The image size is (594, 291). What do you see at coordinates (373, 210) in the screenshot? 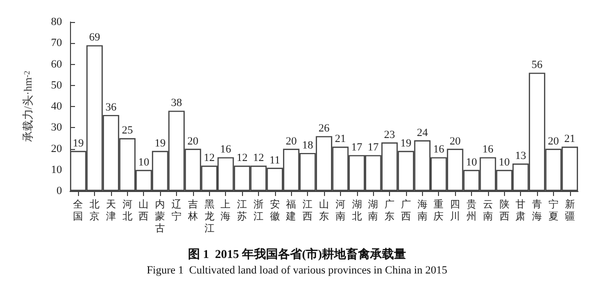
I see `x-tick-label: 湖南` at bounding box center [373, 210].